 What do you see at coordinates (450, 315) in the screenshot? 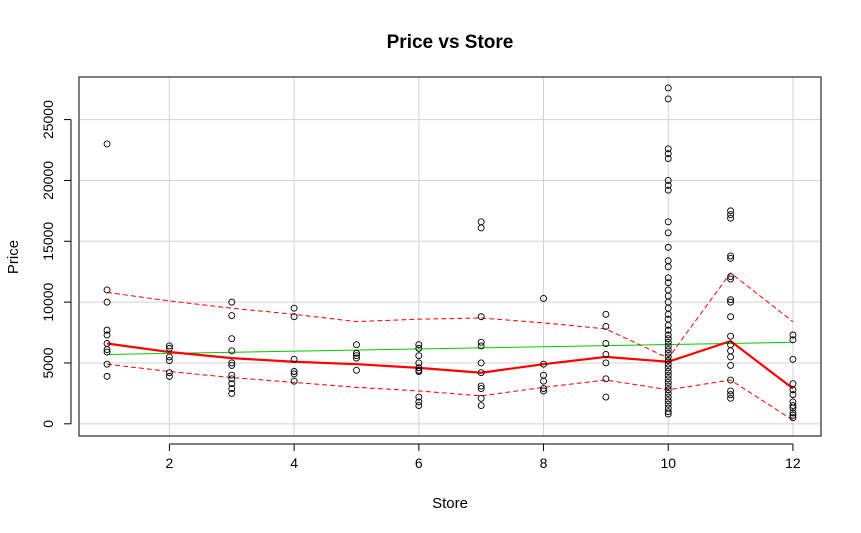
I see `upper-spread-line` at bounding box center [450, 315].